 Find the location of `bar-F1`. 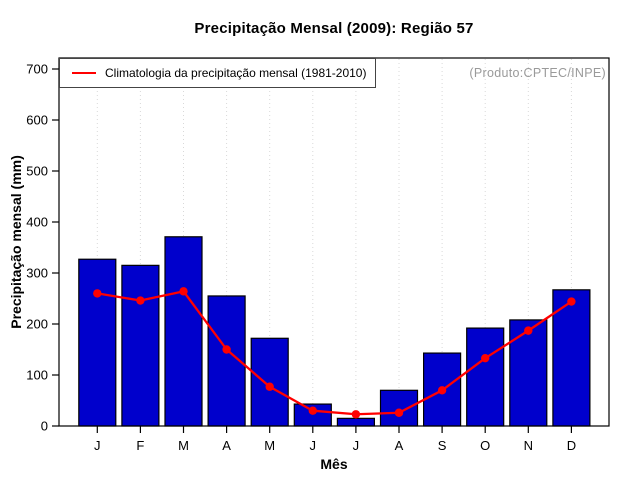

bar-F1 is located at coordinates (140, 345).